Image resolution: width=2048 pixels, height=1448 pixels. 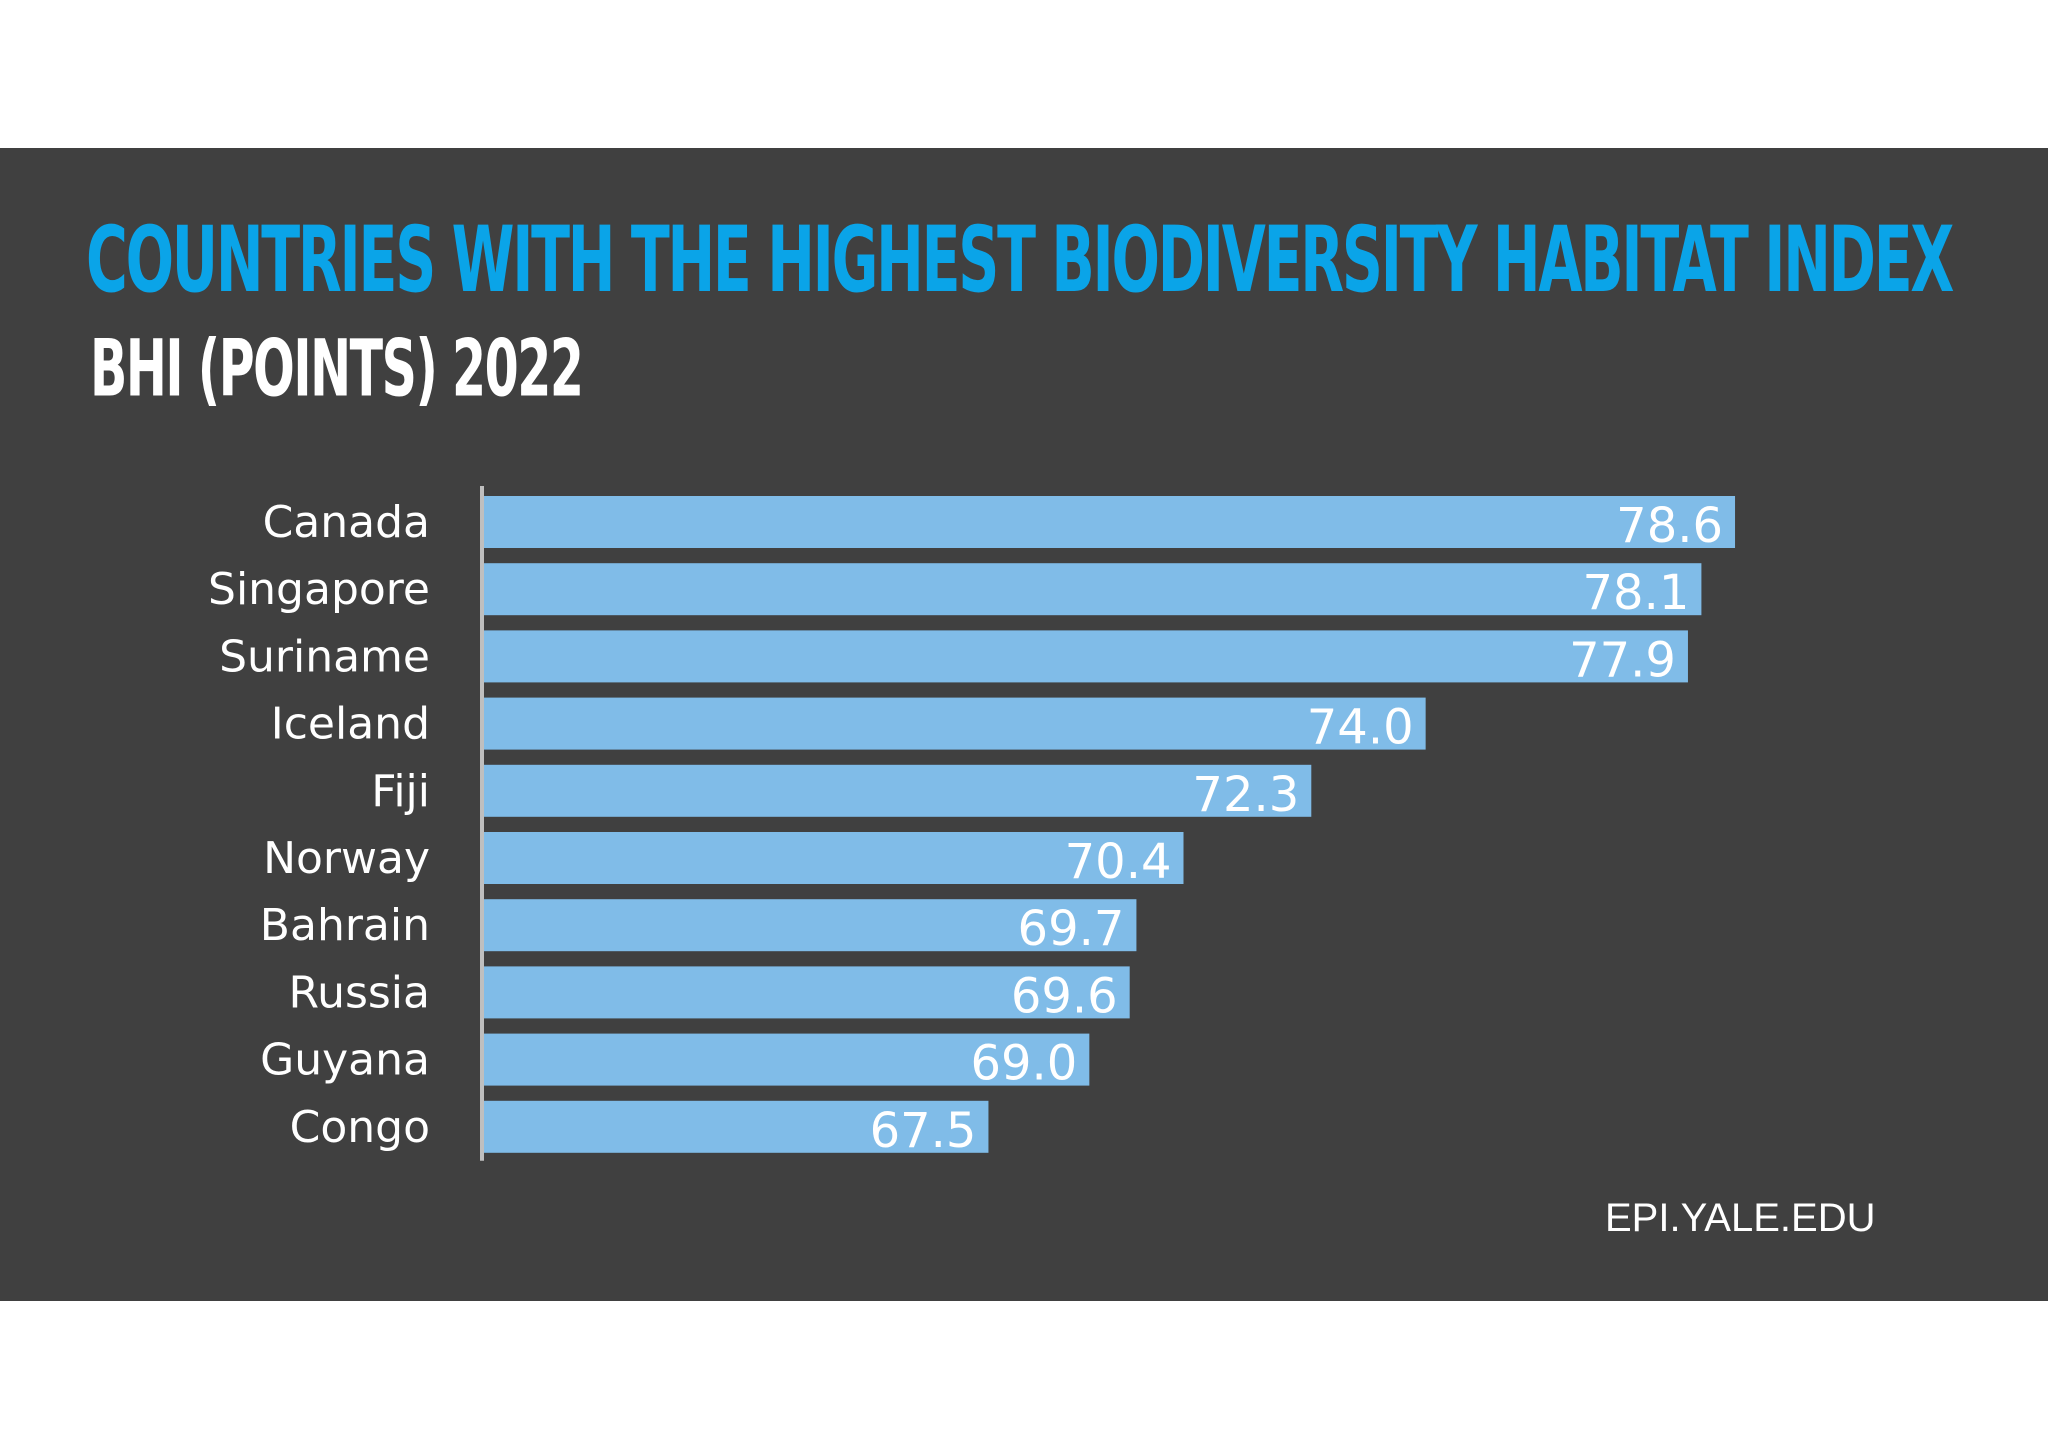 What do you see at coordinates (1622, 660) in the screenshot?
I see `value-label-suriname: 77.9` at bounding box center [1622, 660].